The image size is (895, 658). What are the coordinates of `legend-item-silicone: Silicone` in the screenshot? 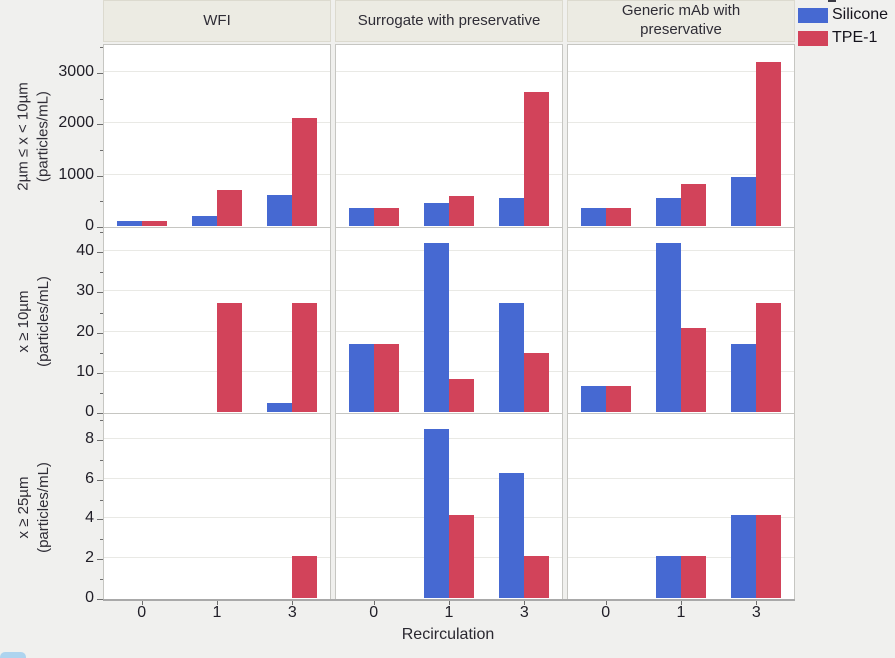 It's located at (843, 15).